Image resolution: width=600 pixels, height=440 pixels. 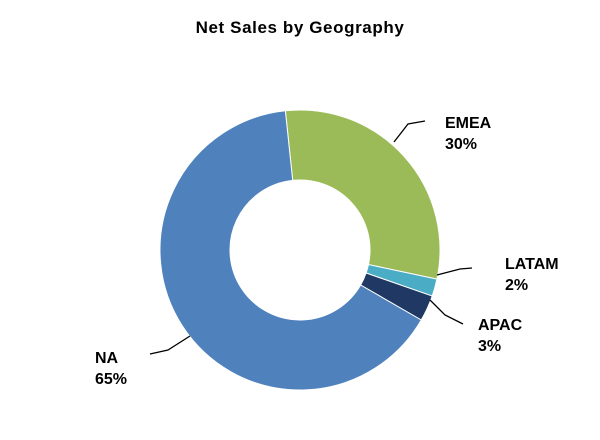 What do you see at coordinates (461, 144) in the screenshot?
I see `label-value-emea: 30%` at bounding box center [461, 144].